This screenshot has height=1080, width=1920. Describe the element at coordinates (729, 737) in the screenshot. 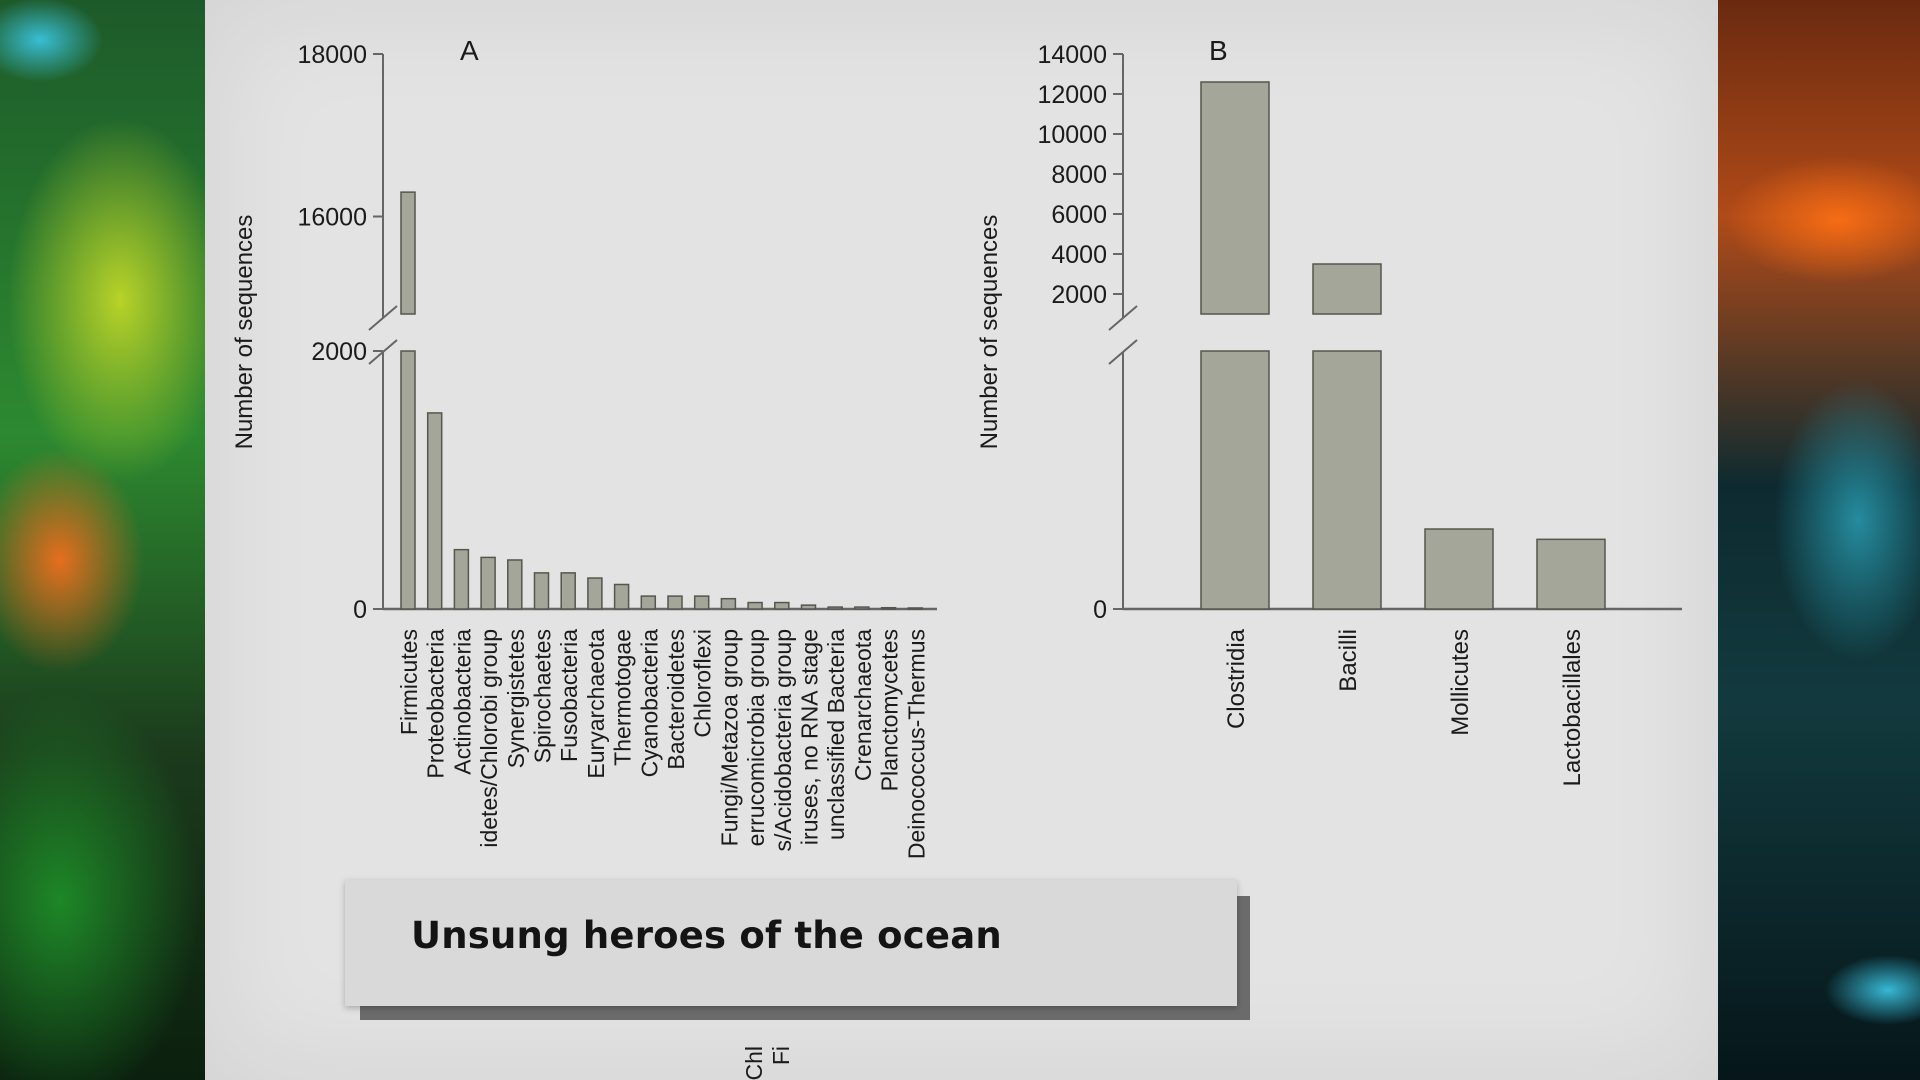

I see `category-label: Fungi/Metazoa group` at that location.